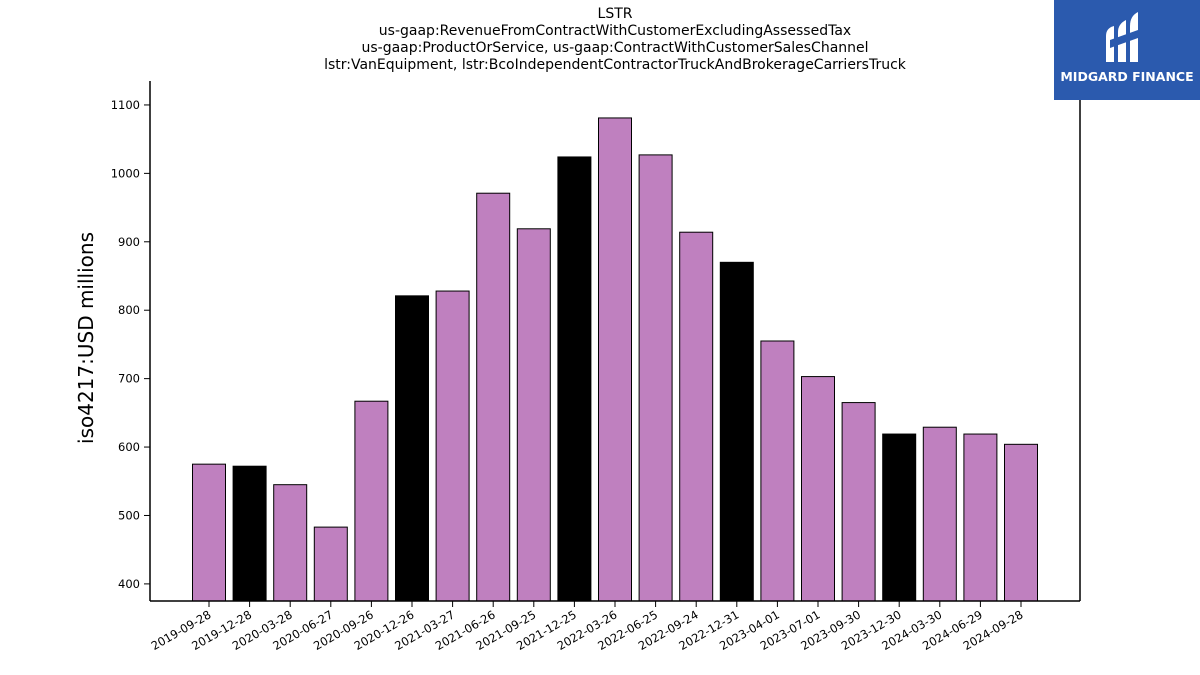 The height and width of the screenshot is (675, 1200). I want to click on y-tick-label: 700, so click(129, 379).